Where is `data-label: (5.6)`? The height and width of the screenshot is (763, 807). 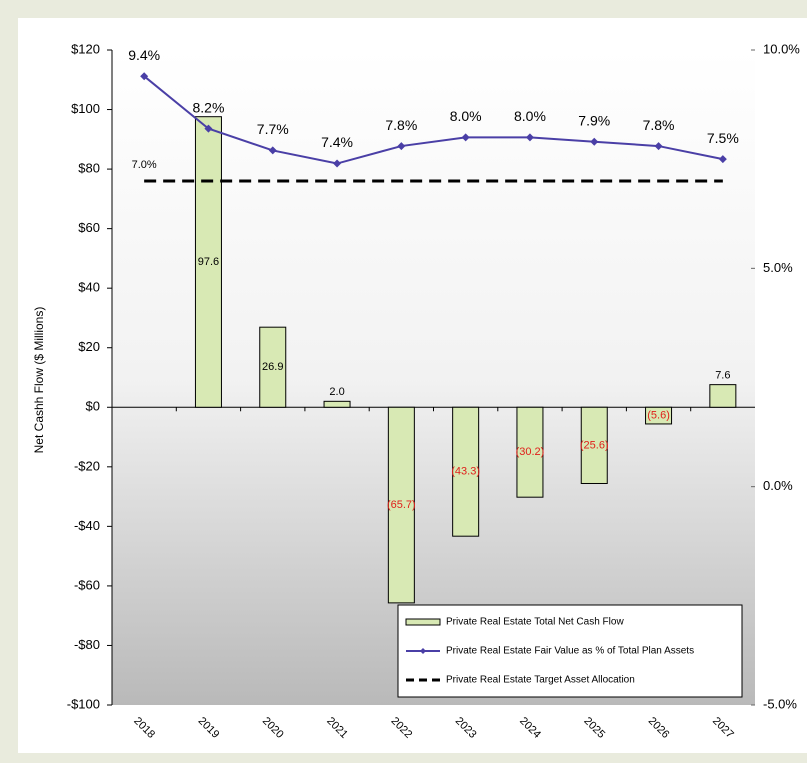 data-label: (5.6) is located at coordinates (658, 416).